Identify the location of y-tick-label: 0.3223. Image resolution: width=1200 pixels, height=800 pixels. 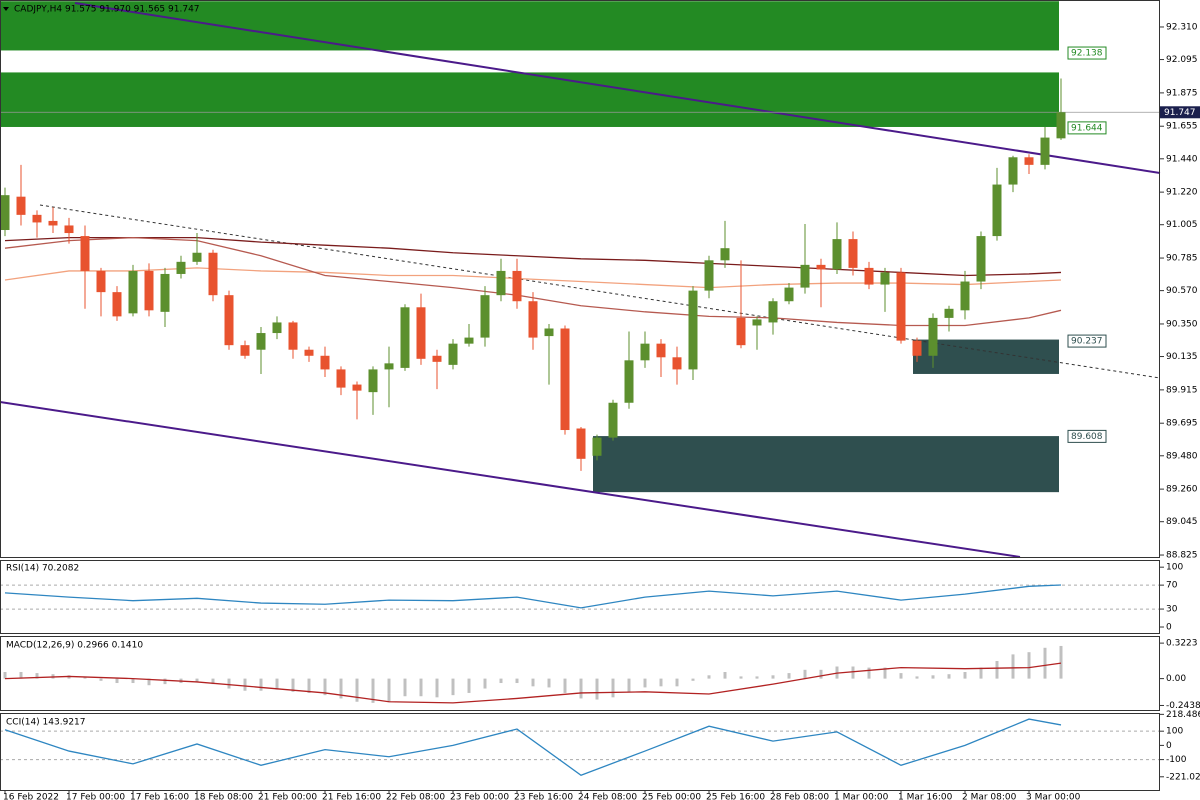
(1182, 644).